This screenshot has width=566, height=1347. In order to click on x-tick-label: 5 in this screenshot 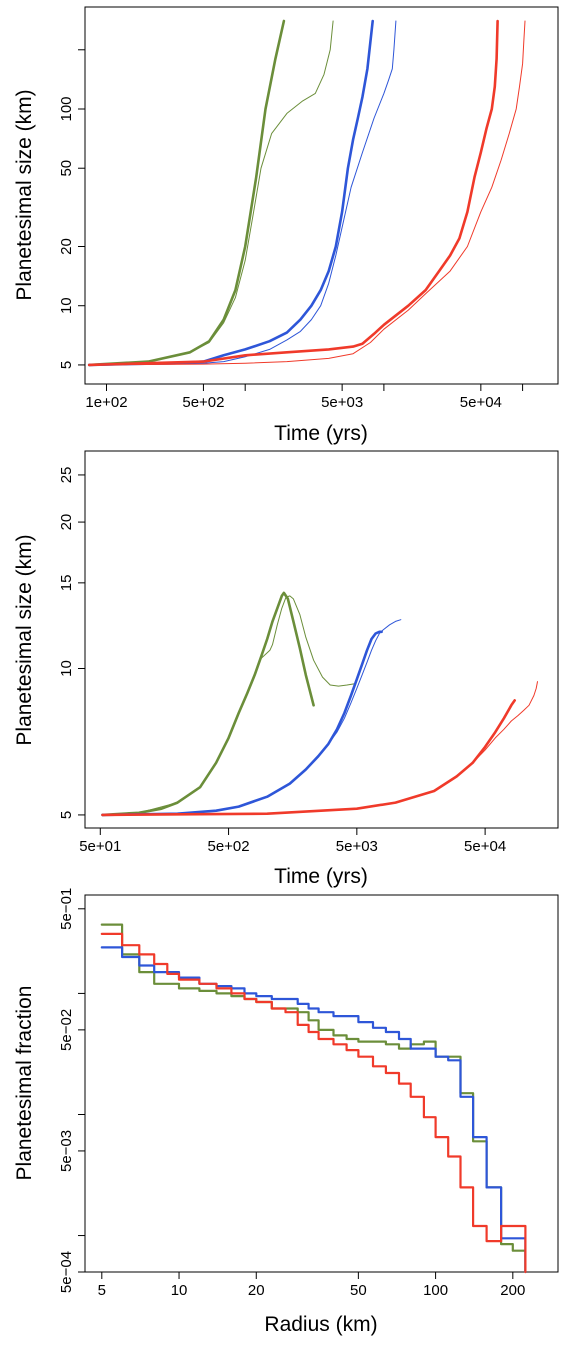, I will do `click(102, 1290)`.